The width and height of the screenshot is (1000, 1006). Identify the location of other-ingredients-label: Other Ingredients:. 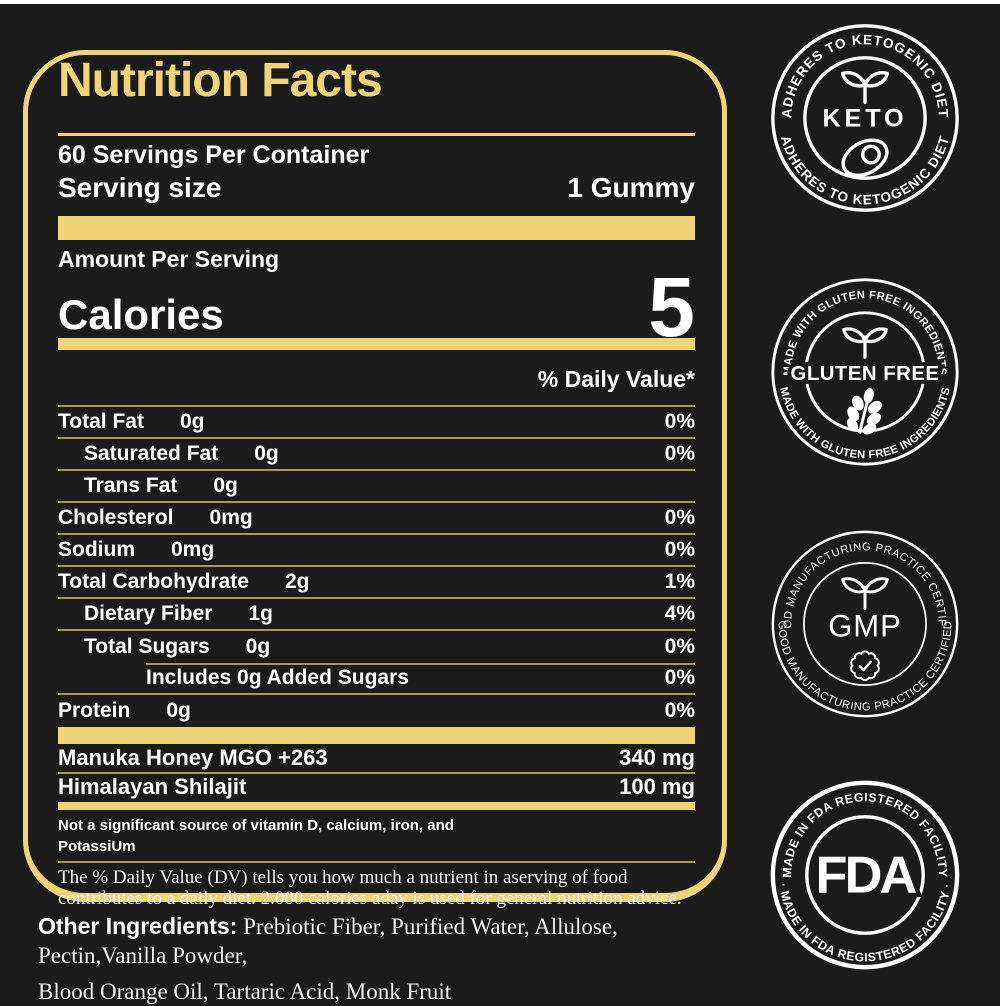
(138, 926).